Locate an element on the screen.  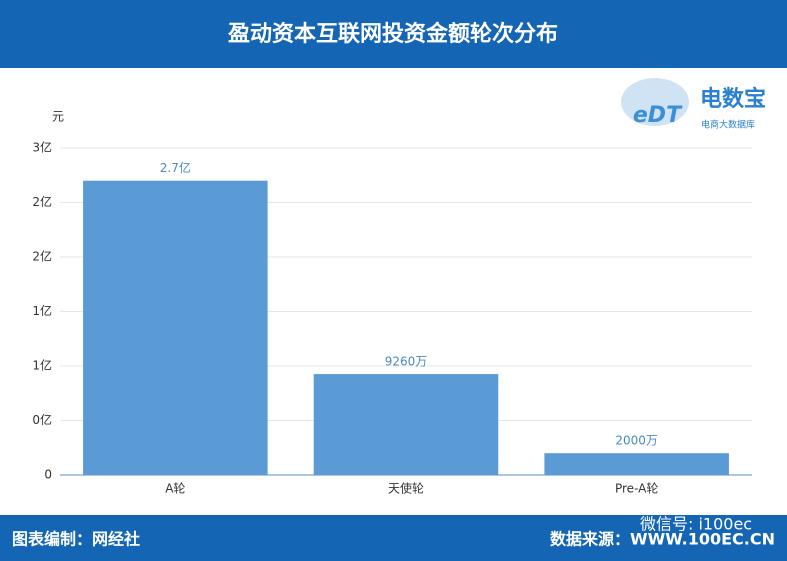
y-tick-label: 3亿 is located at coordinates (42, 147).